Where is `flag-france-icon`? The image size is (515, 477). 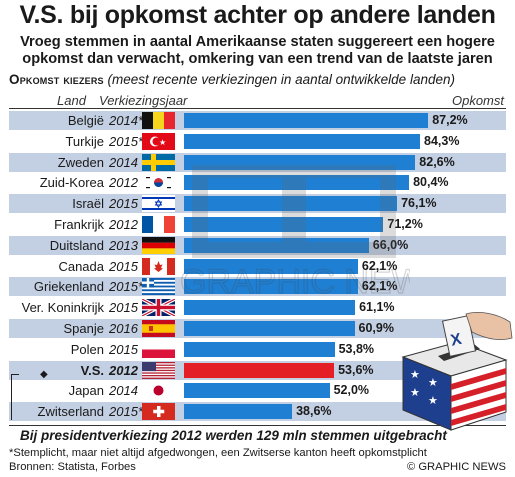 flag-france-icon is located at coordinates (158, 224).